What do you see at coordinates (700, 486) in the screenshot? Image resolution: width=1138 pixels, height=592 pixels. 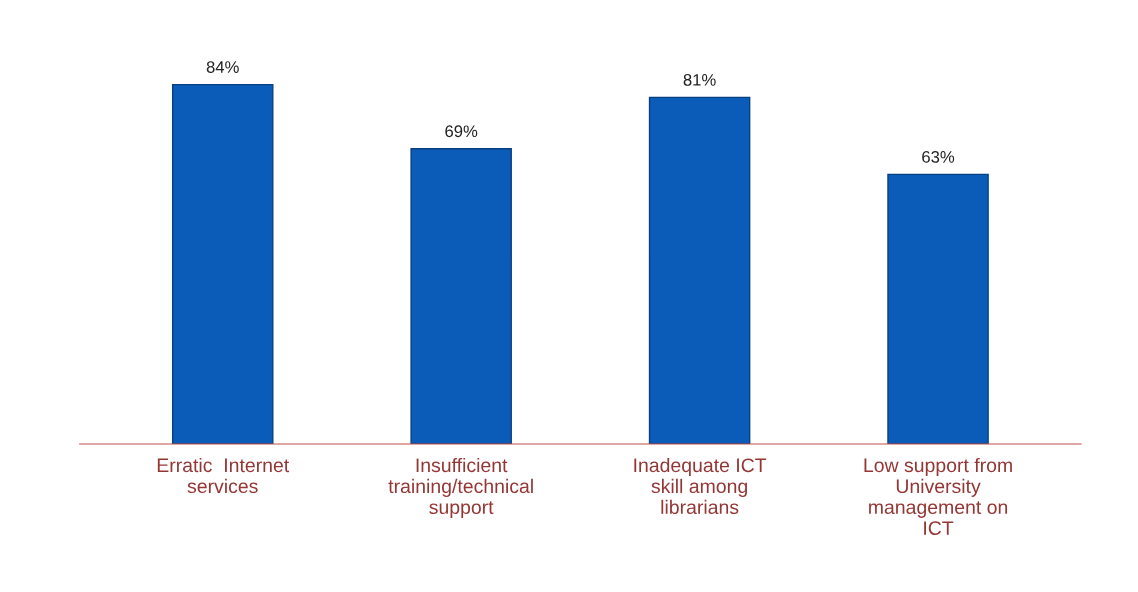 I see `x-tick-label: Inadequate ICT skill among librarians` at bounding box center [700, 486].